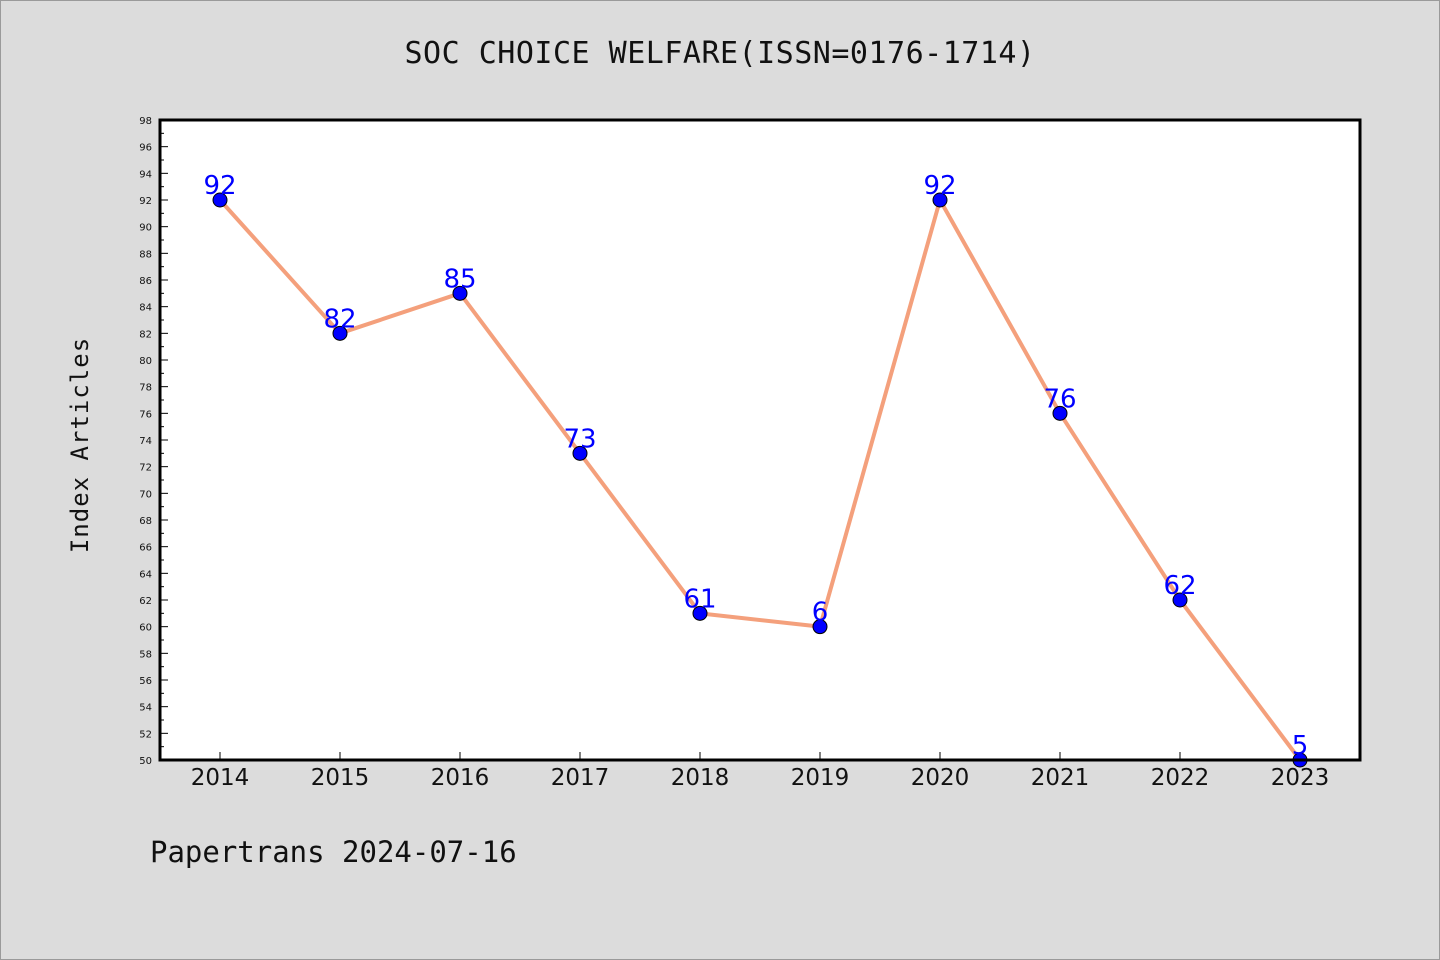 The height and width of the screenshot is (960, 1440). What do you see at coordinates (720, 53) in the screenshot?
I see `chart-title: SOC CHOICE WELFARE(ISSN=0176-1714)` at bounding box center [720, 53].